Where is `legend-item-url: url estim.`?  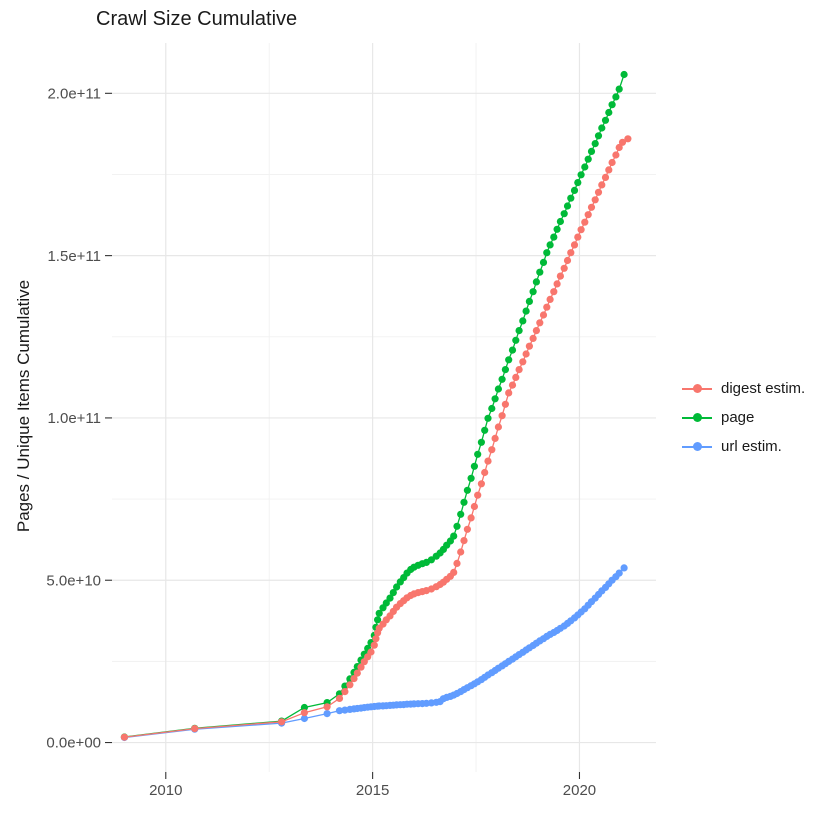 legend-item-url: url estim. is located at coordinates (743, 446).